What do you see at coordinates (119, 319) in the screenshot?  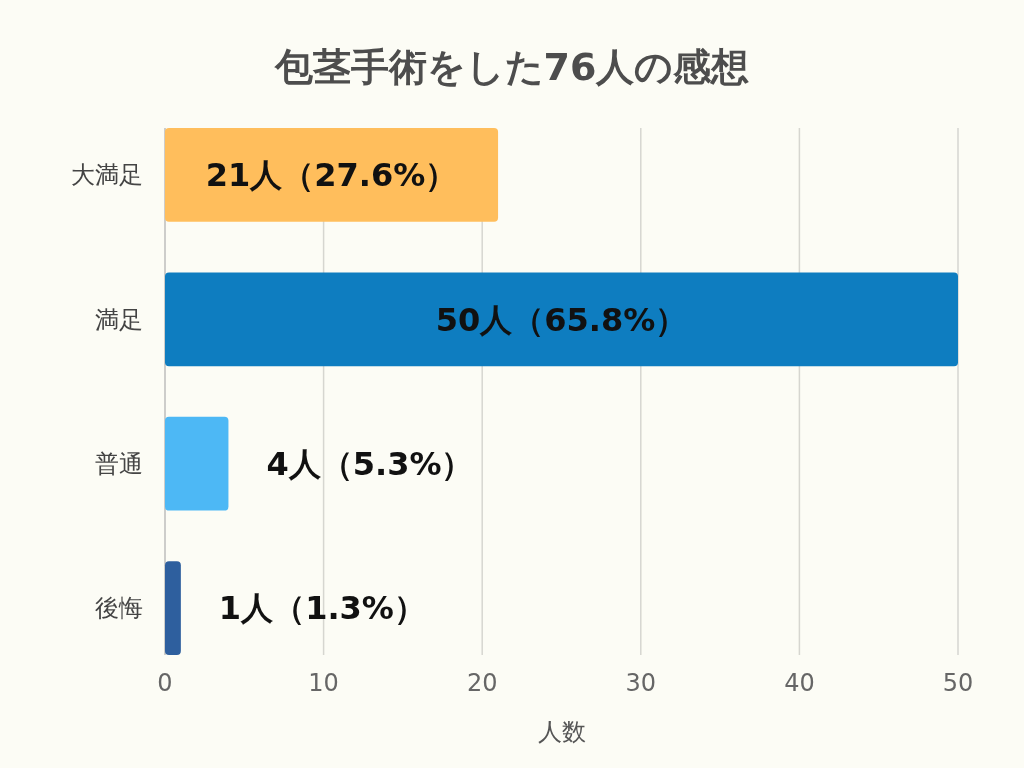 I see `y-tick-label: 満足` at bounding box center [119, 319].